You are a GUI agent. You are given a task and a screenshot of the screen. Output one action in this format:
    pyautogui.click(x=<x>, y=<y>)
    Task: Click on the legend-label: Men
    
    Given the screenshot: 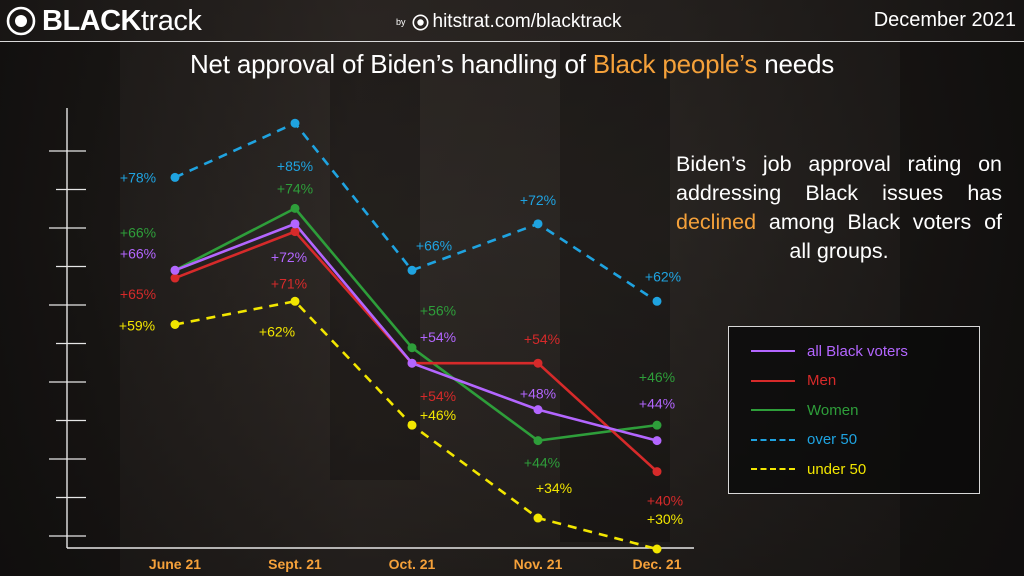 What is the action you would take?
    pyautogui.click(x=822, y=380)
    